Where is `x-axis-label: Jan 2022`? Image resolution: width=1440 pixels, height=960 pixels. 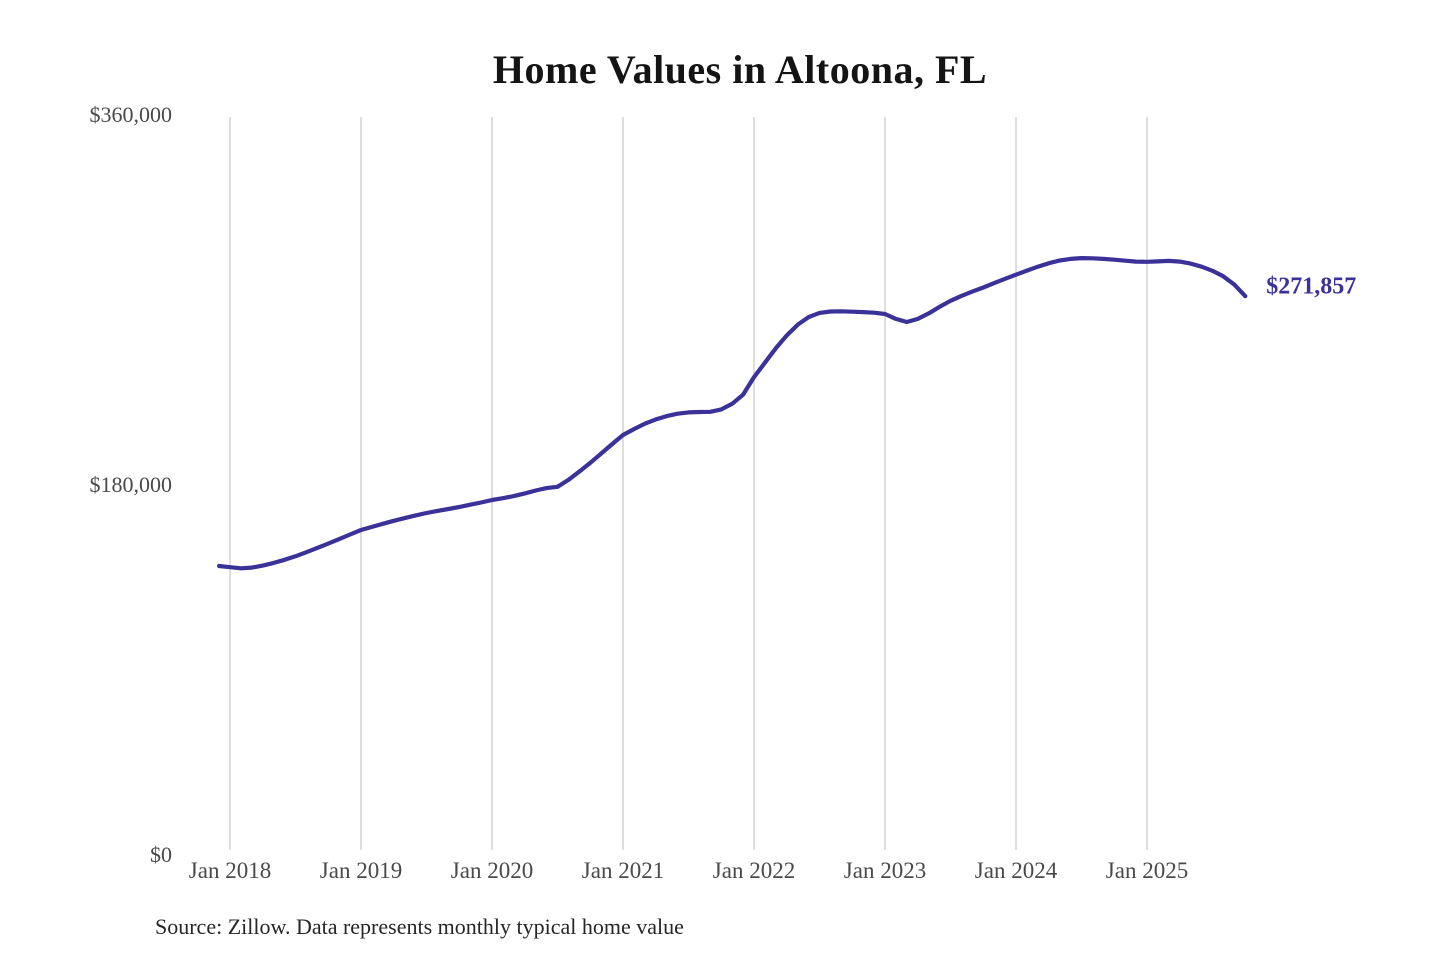 x-axis-label: Jan 2022 is located at coordinates (754, 870).